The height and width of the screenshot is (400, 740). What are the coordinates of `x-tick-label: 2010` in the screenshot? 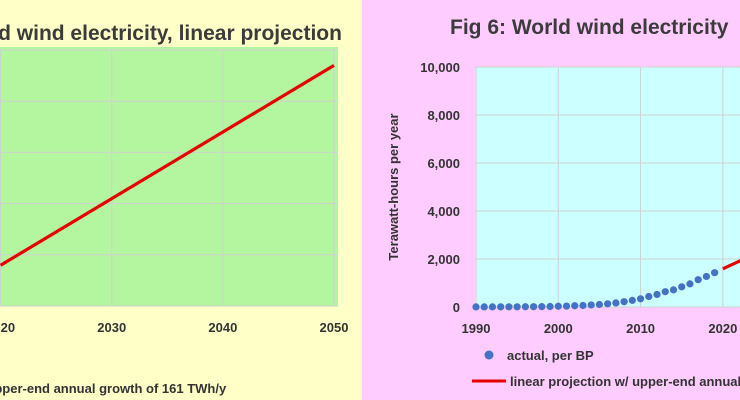 It's located at (640, 328).